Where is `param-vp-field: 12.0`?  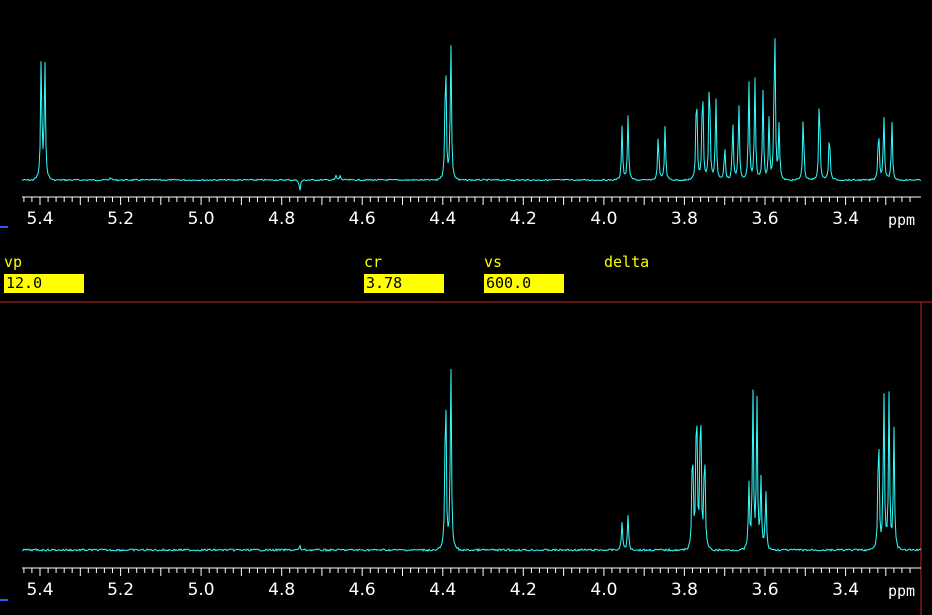
param-vp-field: 12.0 is located at coordinates (44, 283).